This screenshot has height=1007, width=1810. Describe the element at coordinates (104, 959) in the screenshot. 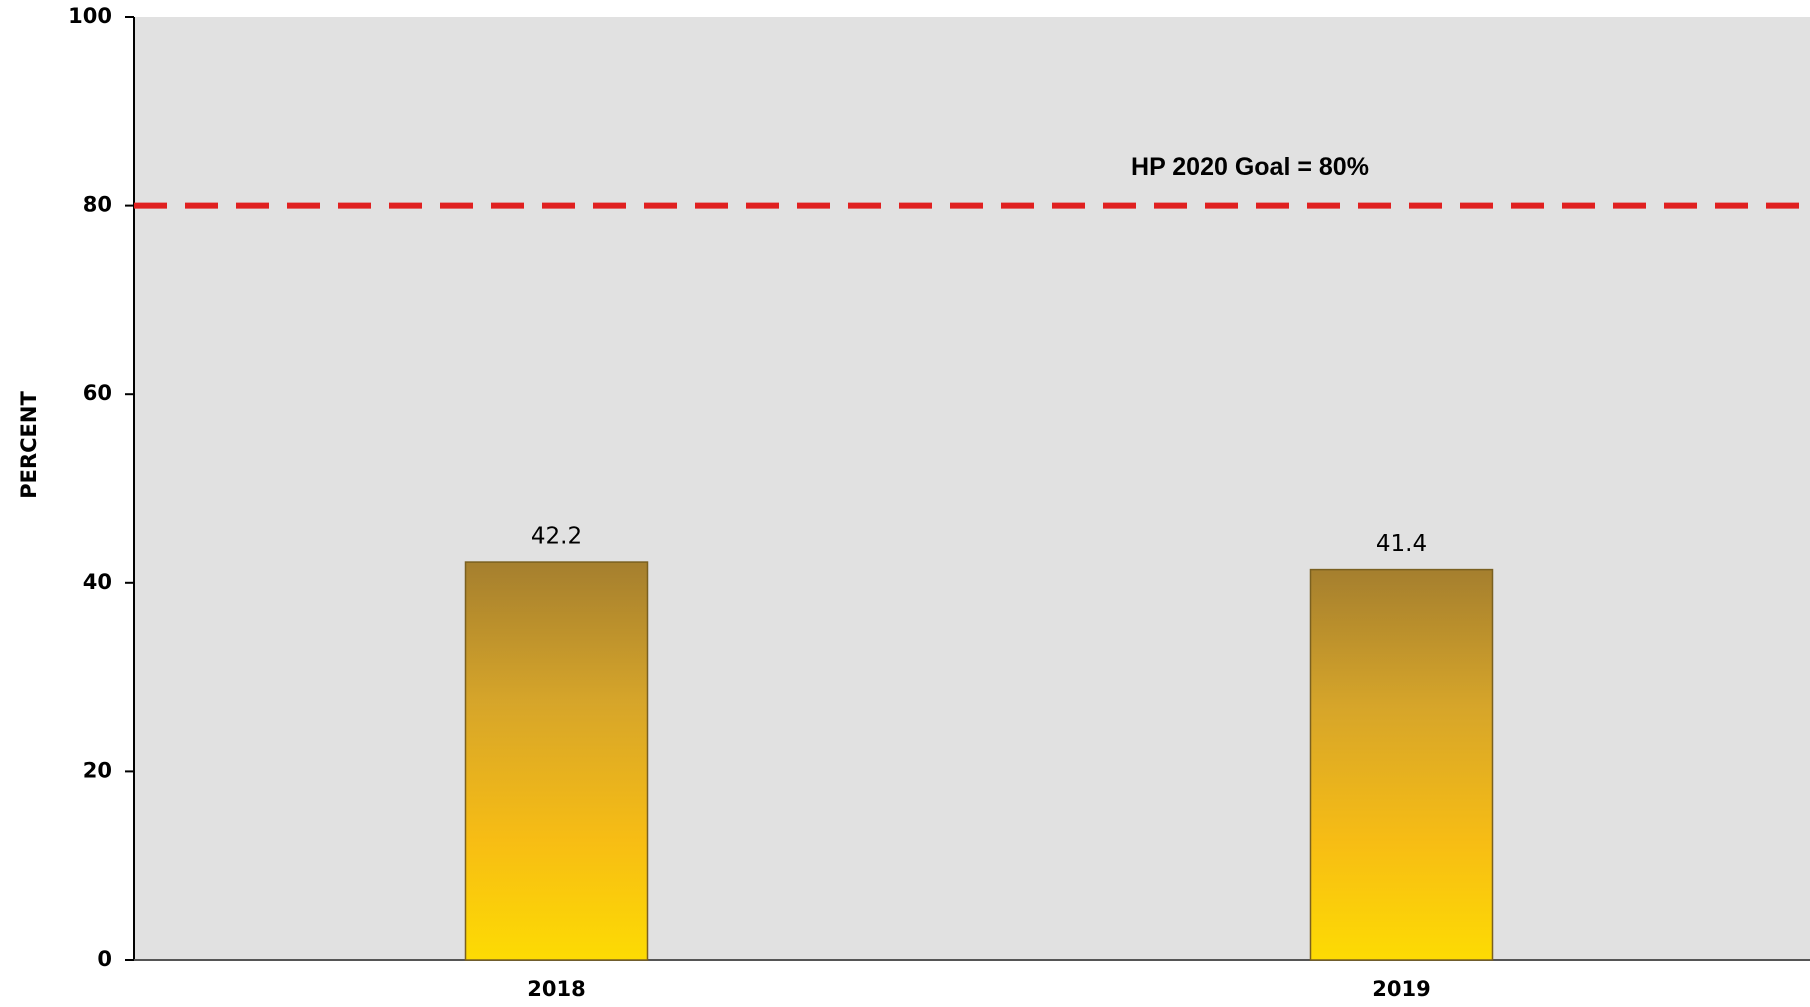

I see `y-tick-label: 0` at that location.